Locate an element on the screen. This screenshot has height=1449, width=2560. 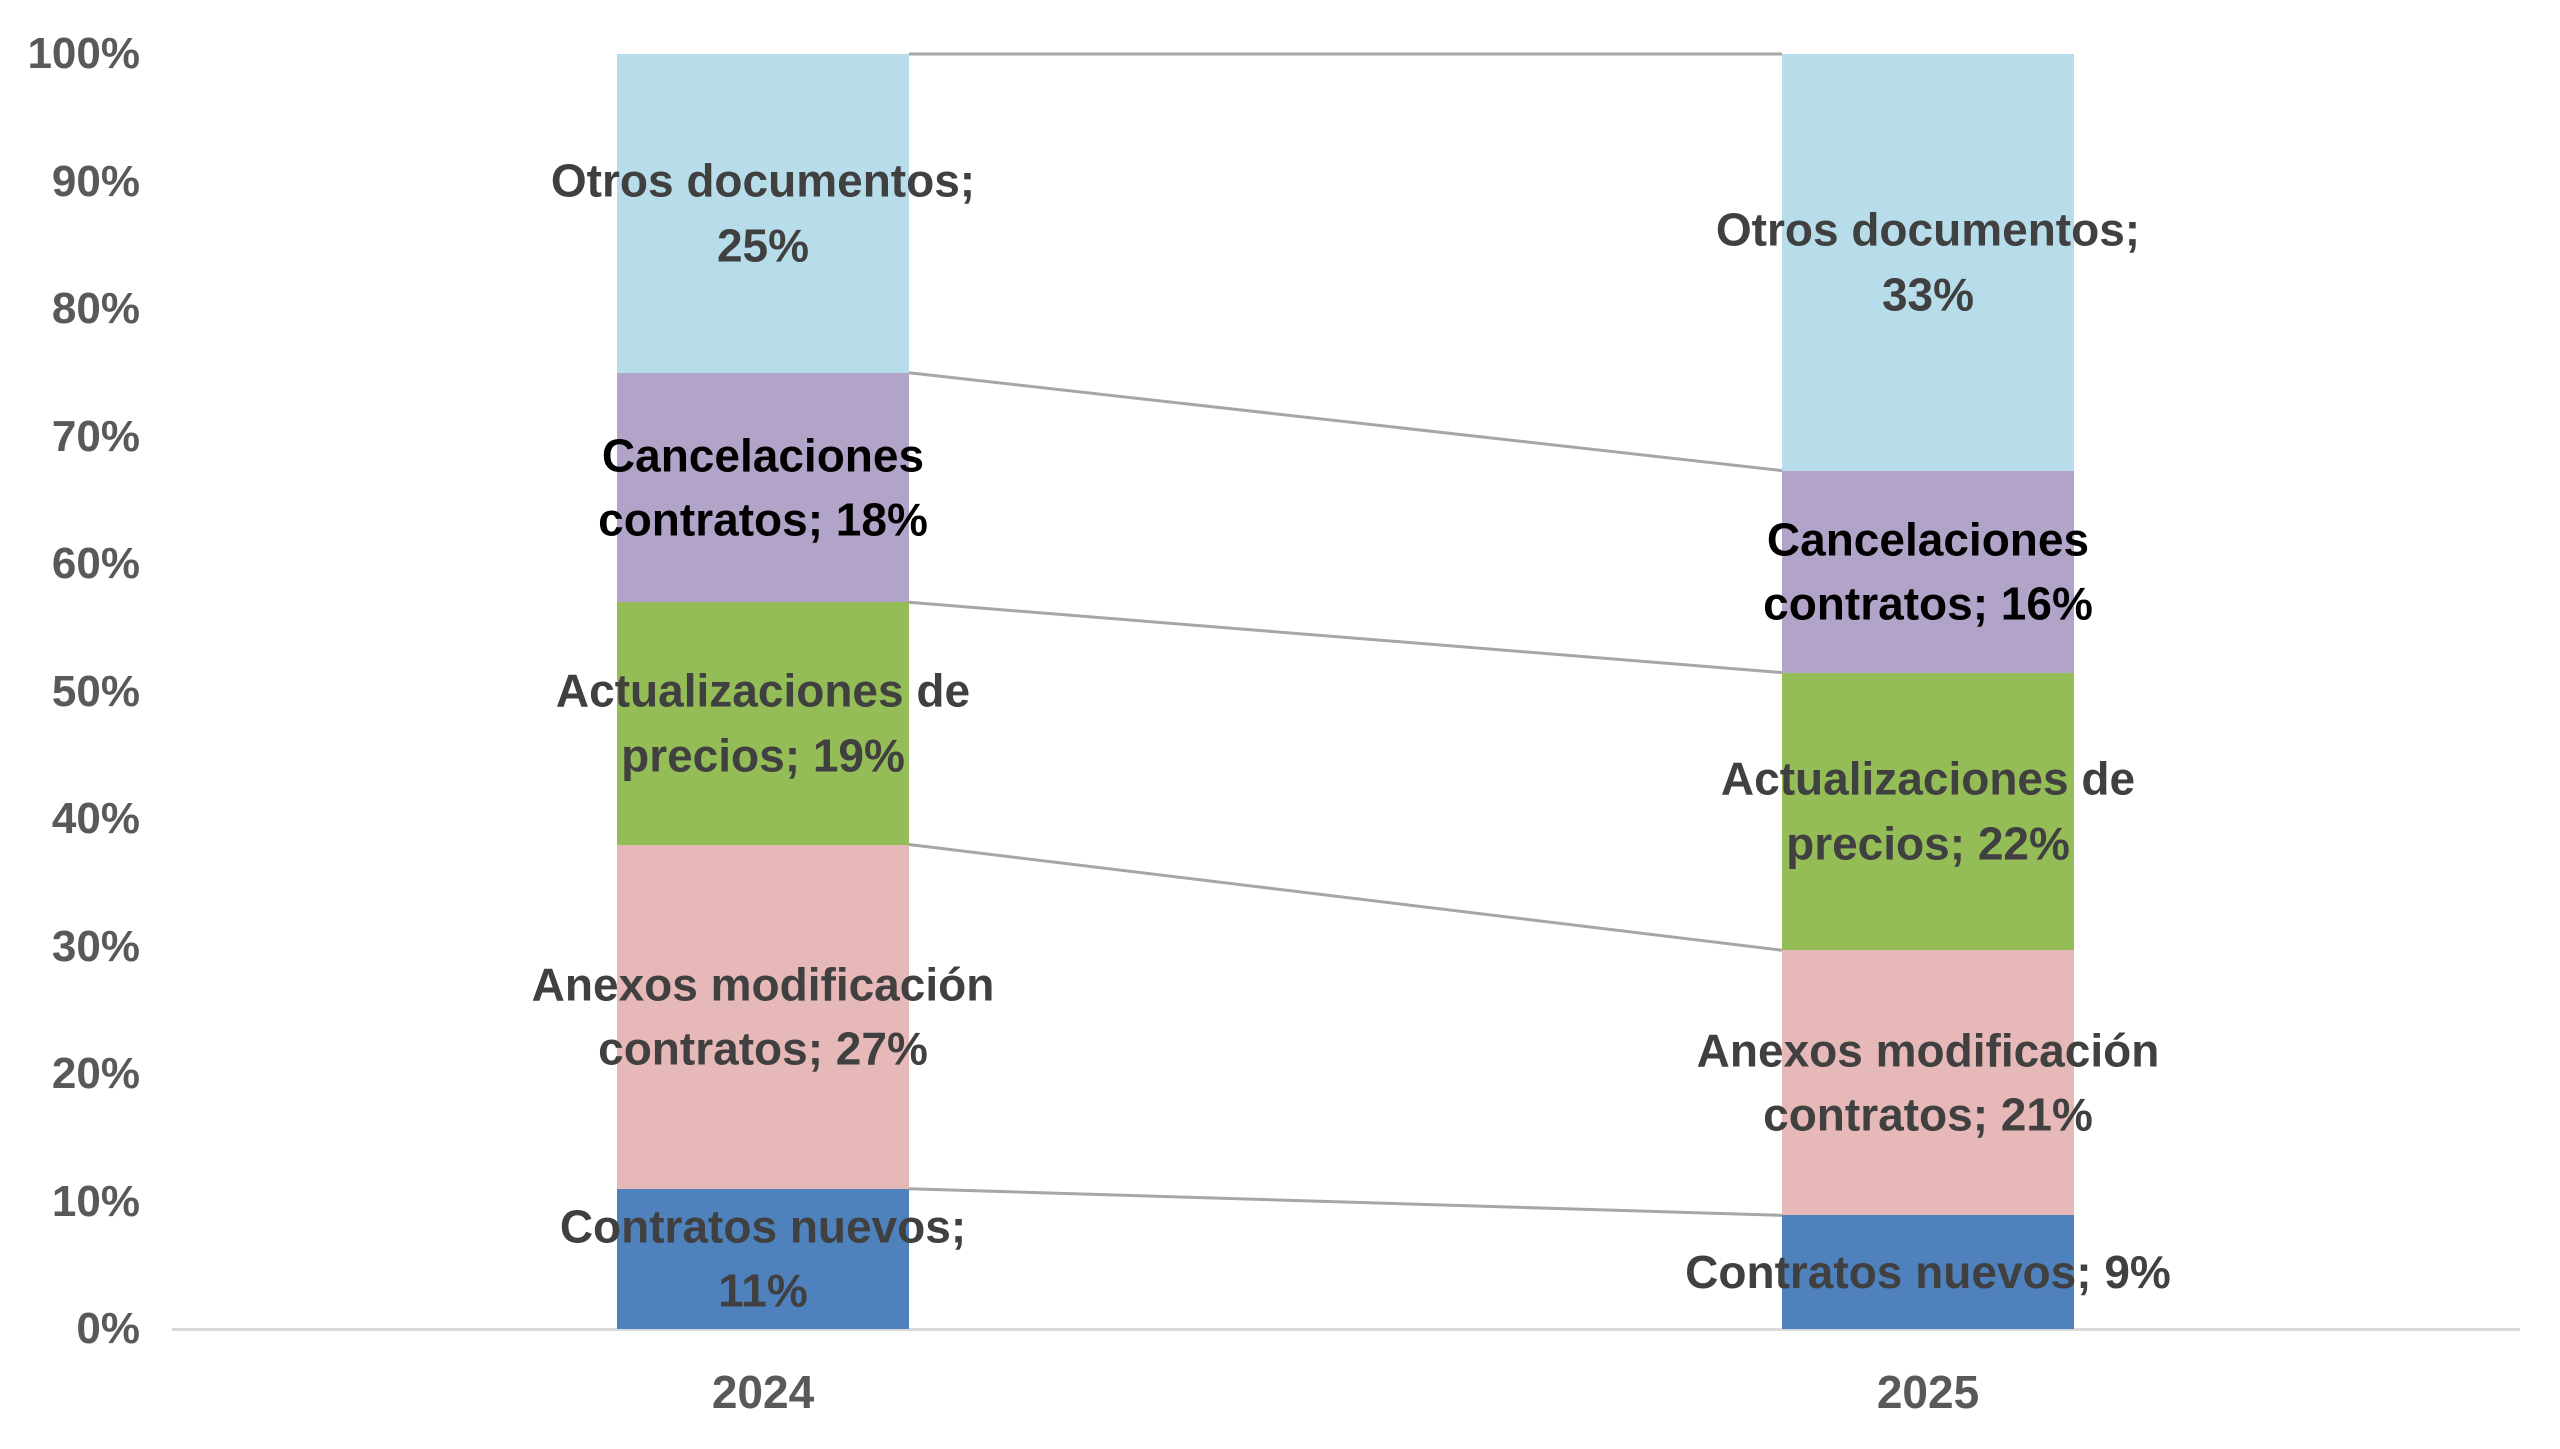
y-tick-label: 60% is located at coordinates (95, 563).